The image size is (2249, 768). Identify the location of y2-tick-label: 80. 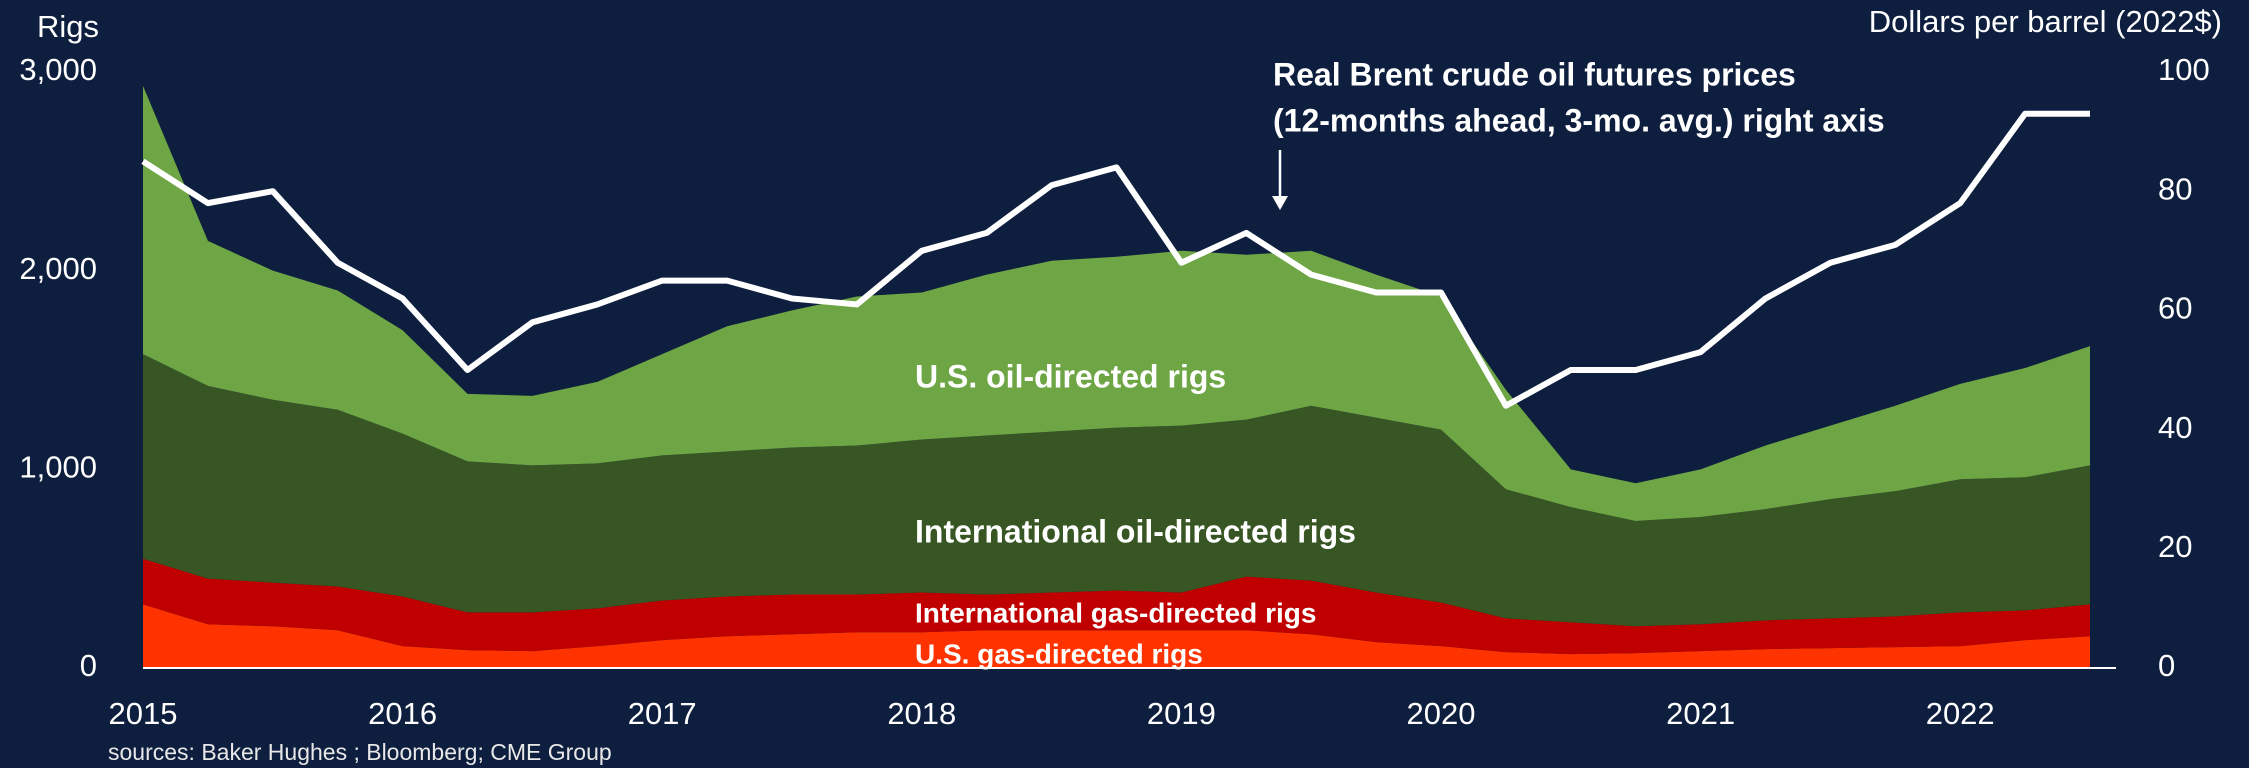
(2175, 188).